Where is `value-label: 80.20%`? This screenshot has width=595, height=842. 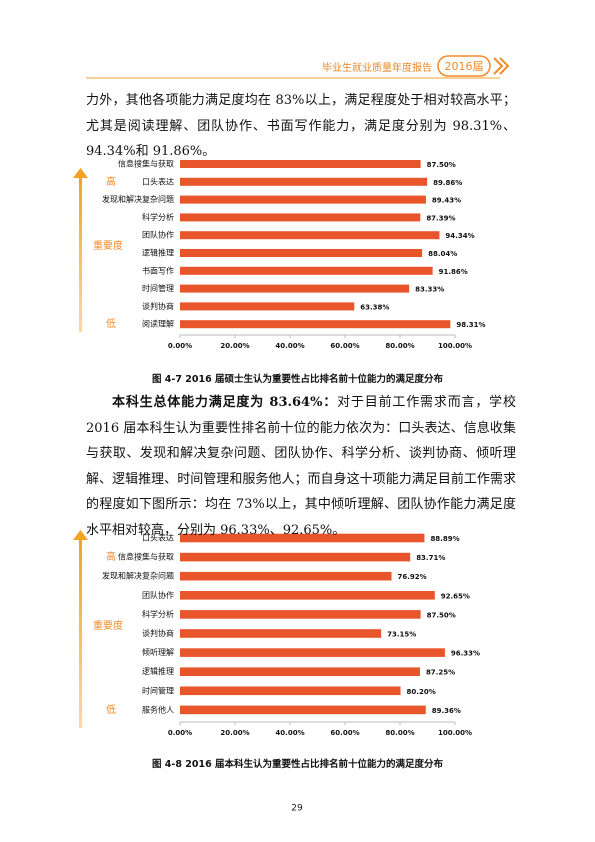
value-label: 80.20% is located at coordinates (421, 692).